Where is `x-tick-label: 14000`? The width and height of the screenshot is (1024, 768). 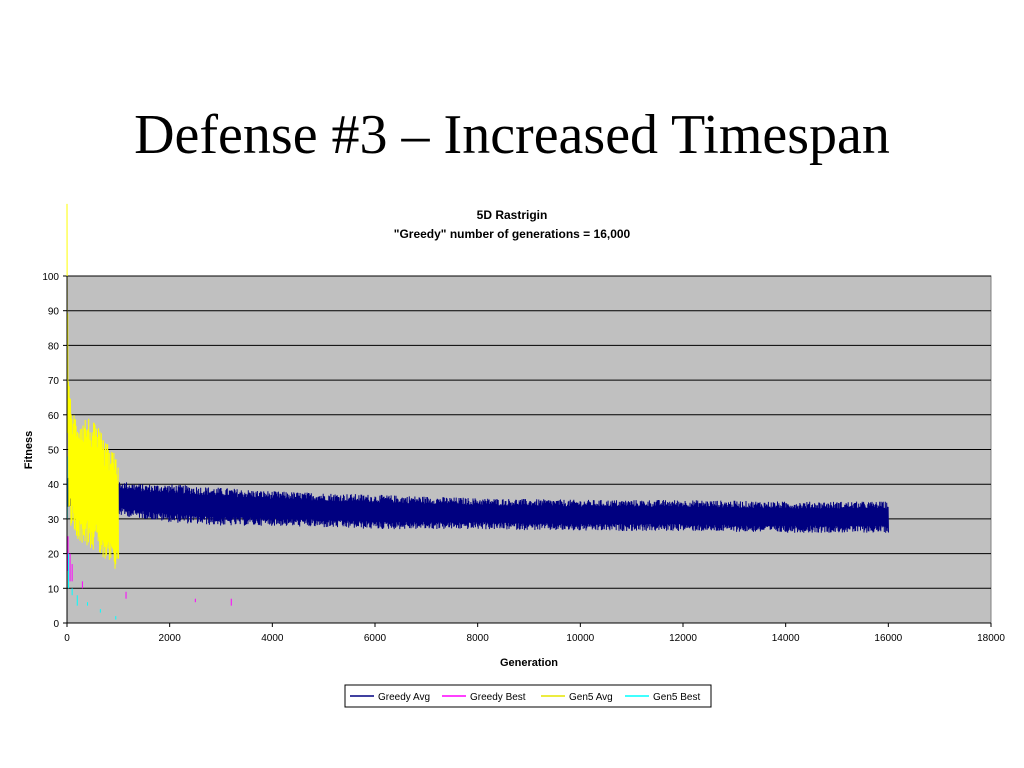 x-tick-label: 14000 is located at coordinates (786, 638).